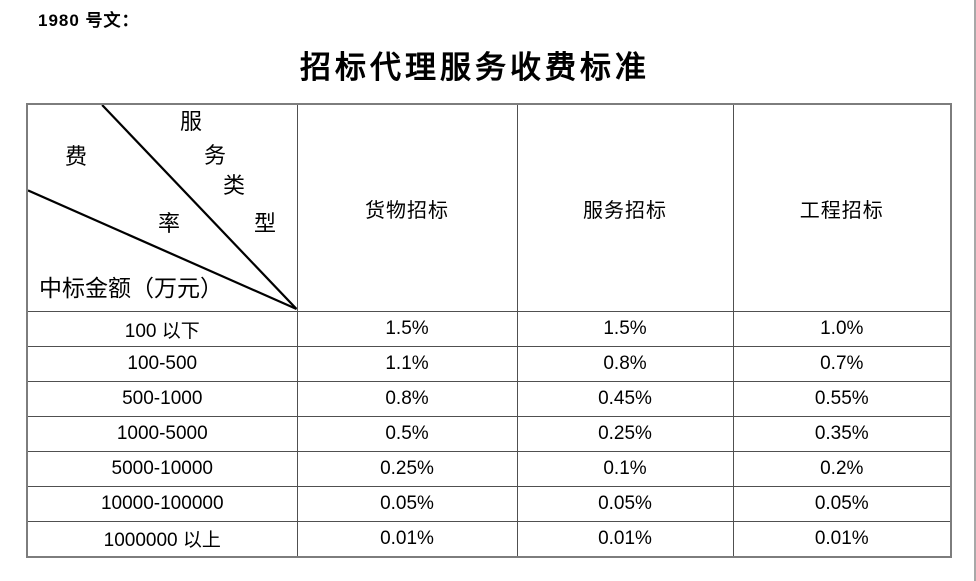 The image size is (976, 581). I want to click on table-row: 500-1000 0.8% 0.45% 0.55%, so click(489, 399).